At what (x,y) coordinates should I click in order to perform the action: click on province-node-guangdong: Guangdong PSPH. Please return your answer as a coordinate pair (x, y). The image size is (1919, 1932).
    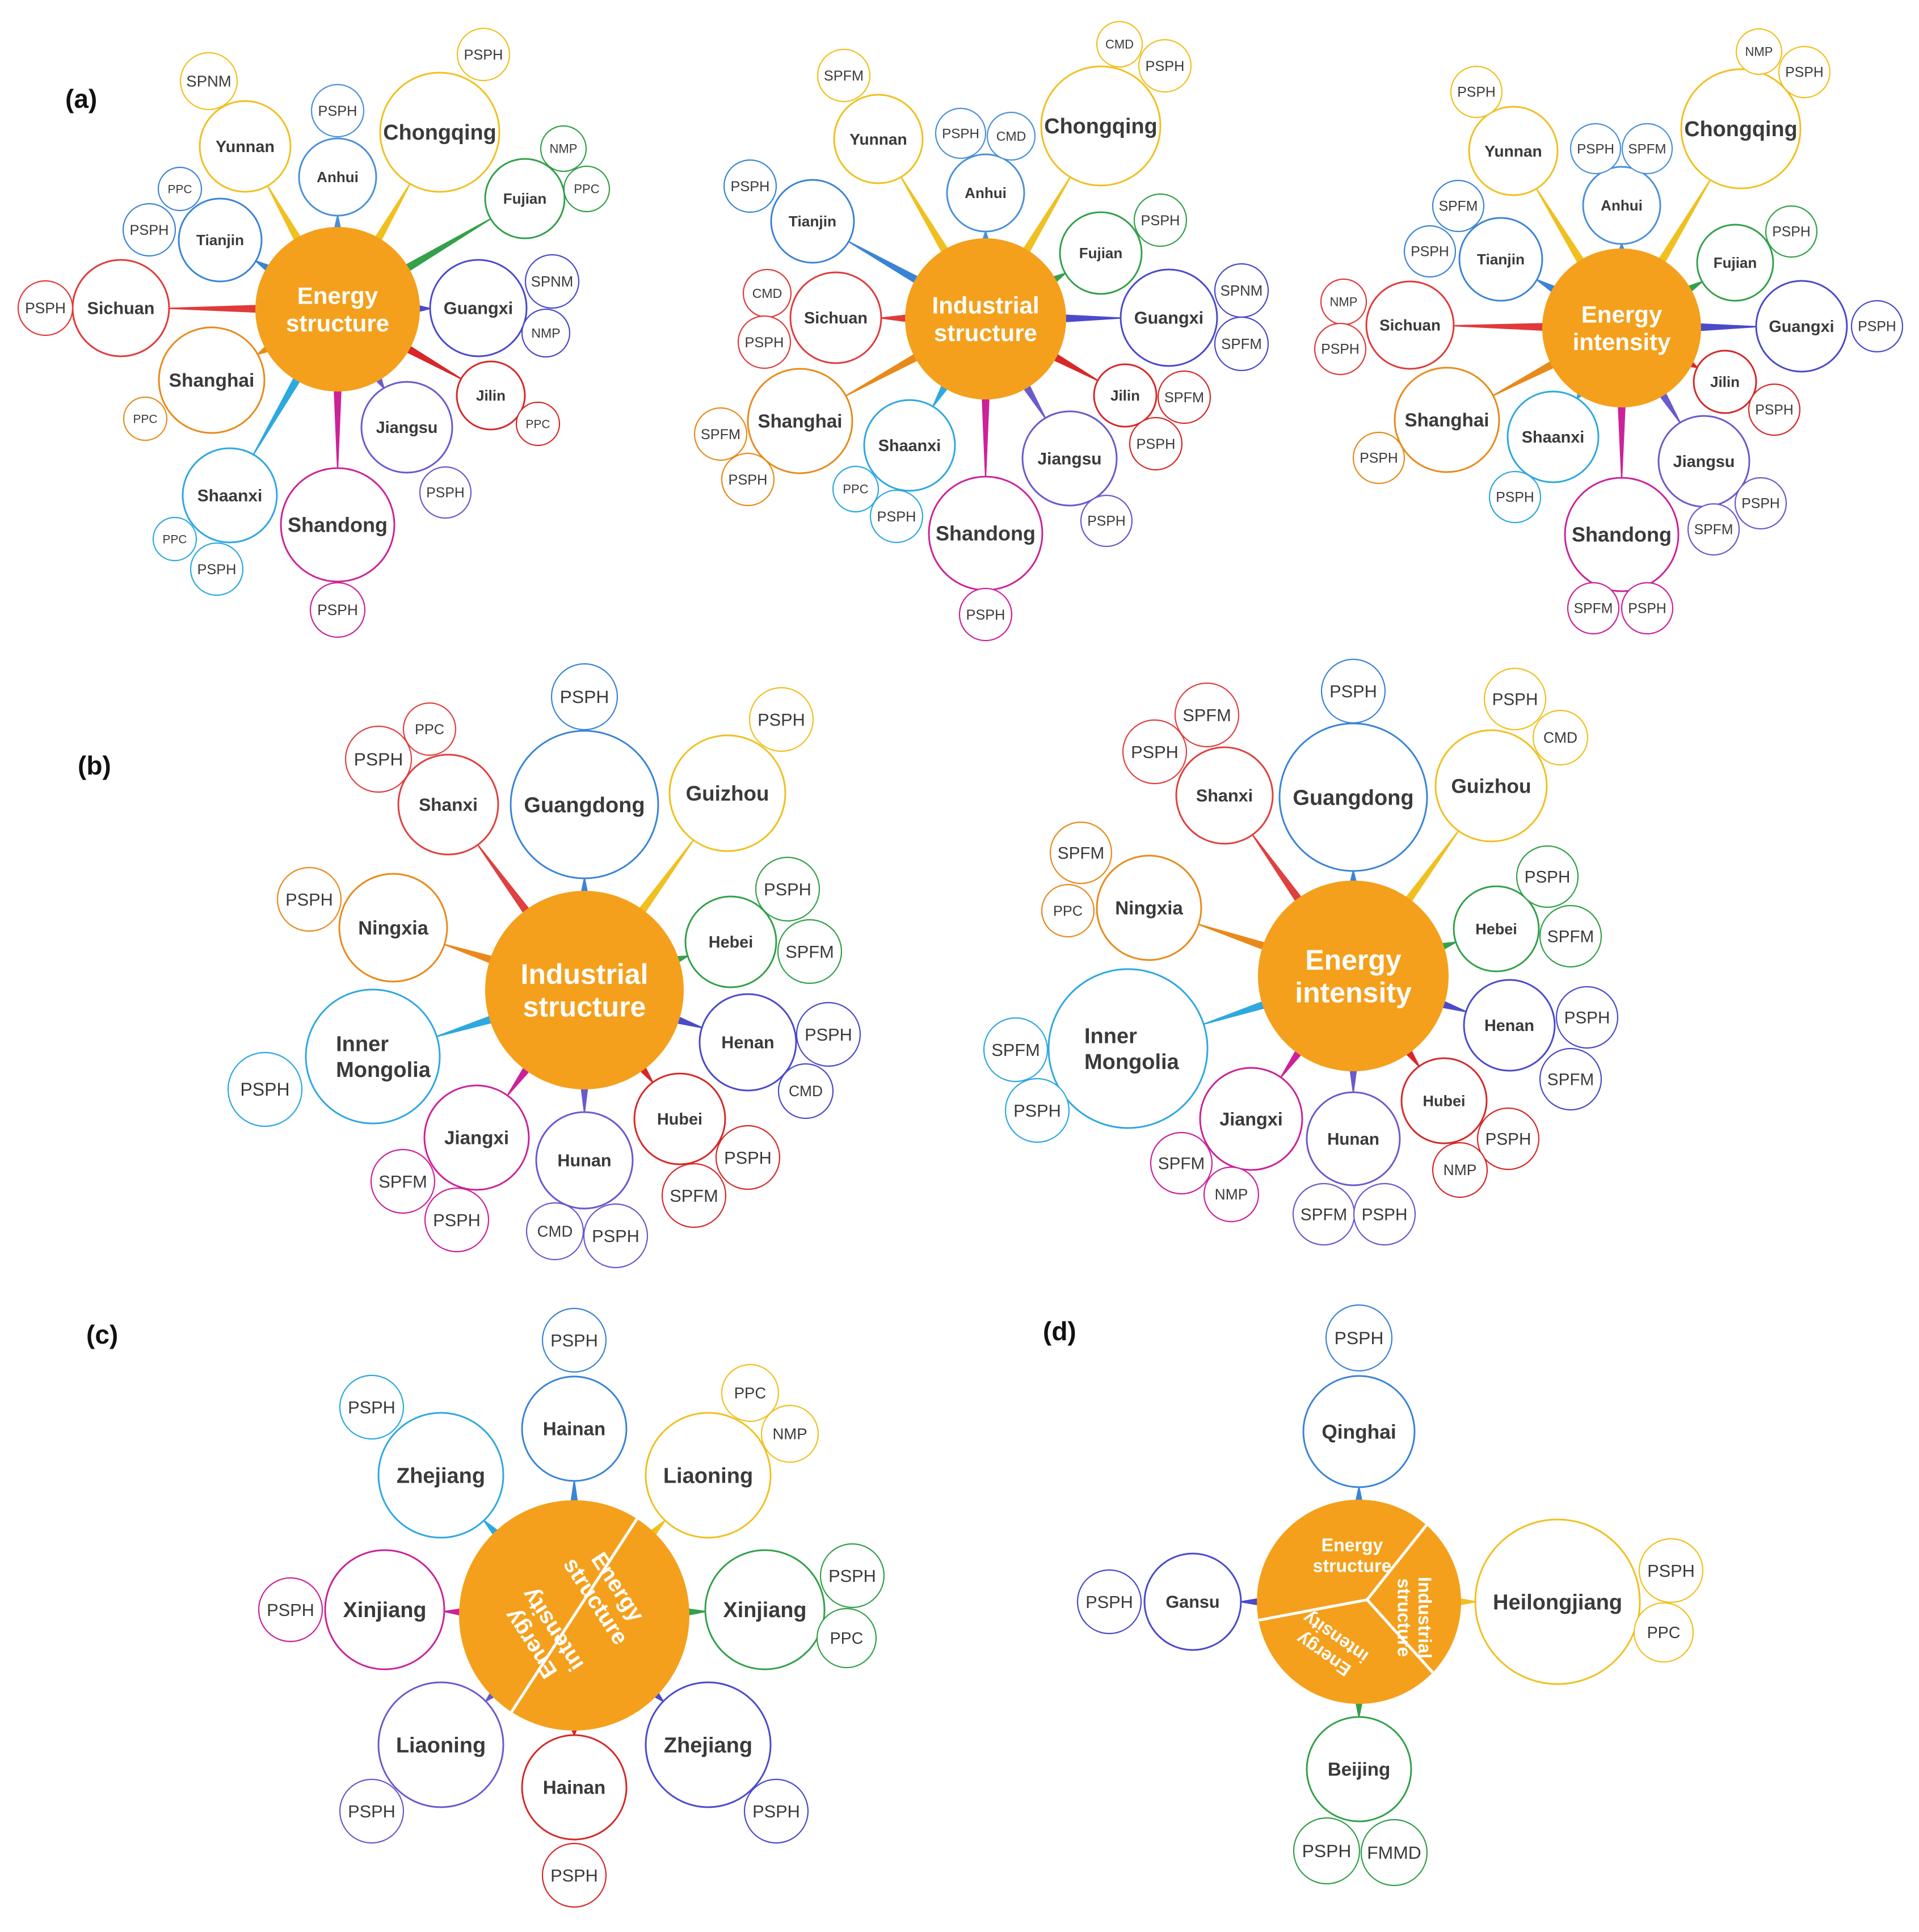
    Looking at the image, I should click on (1353, 765).